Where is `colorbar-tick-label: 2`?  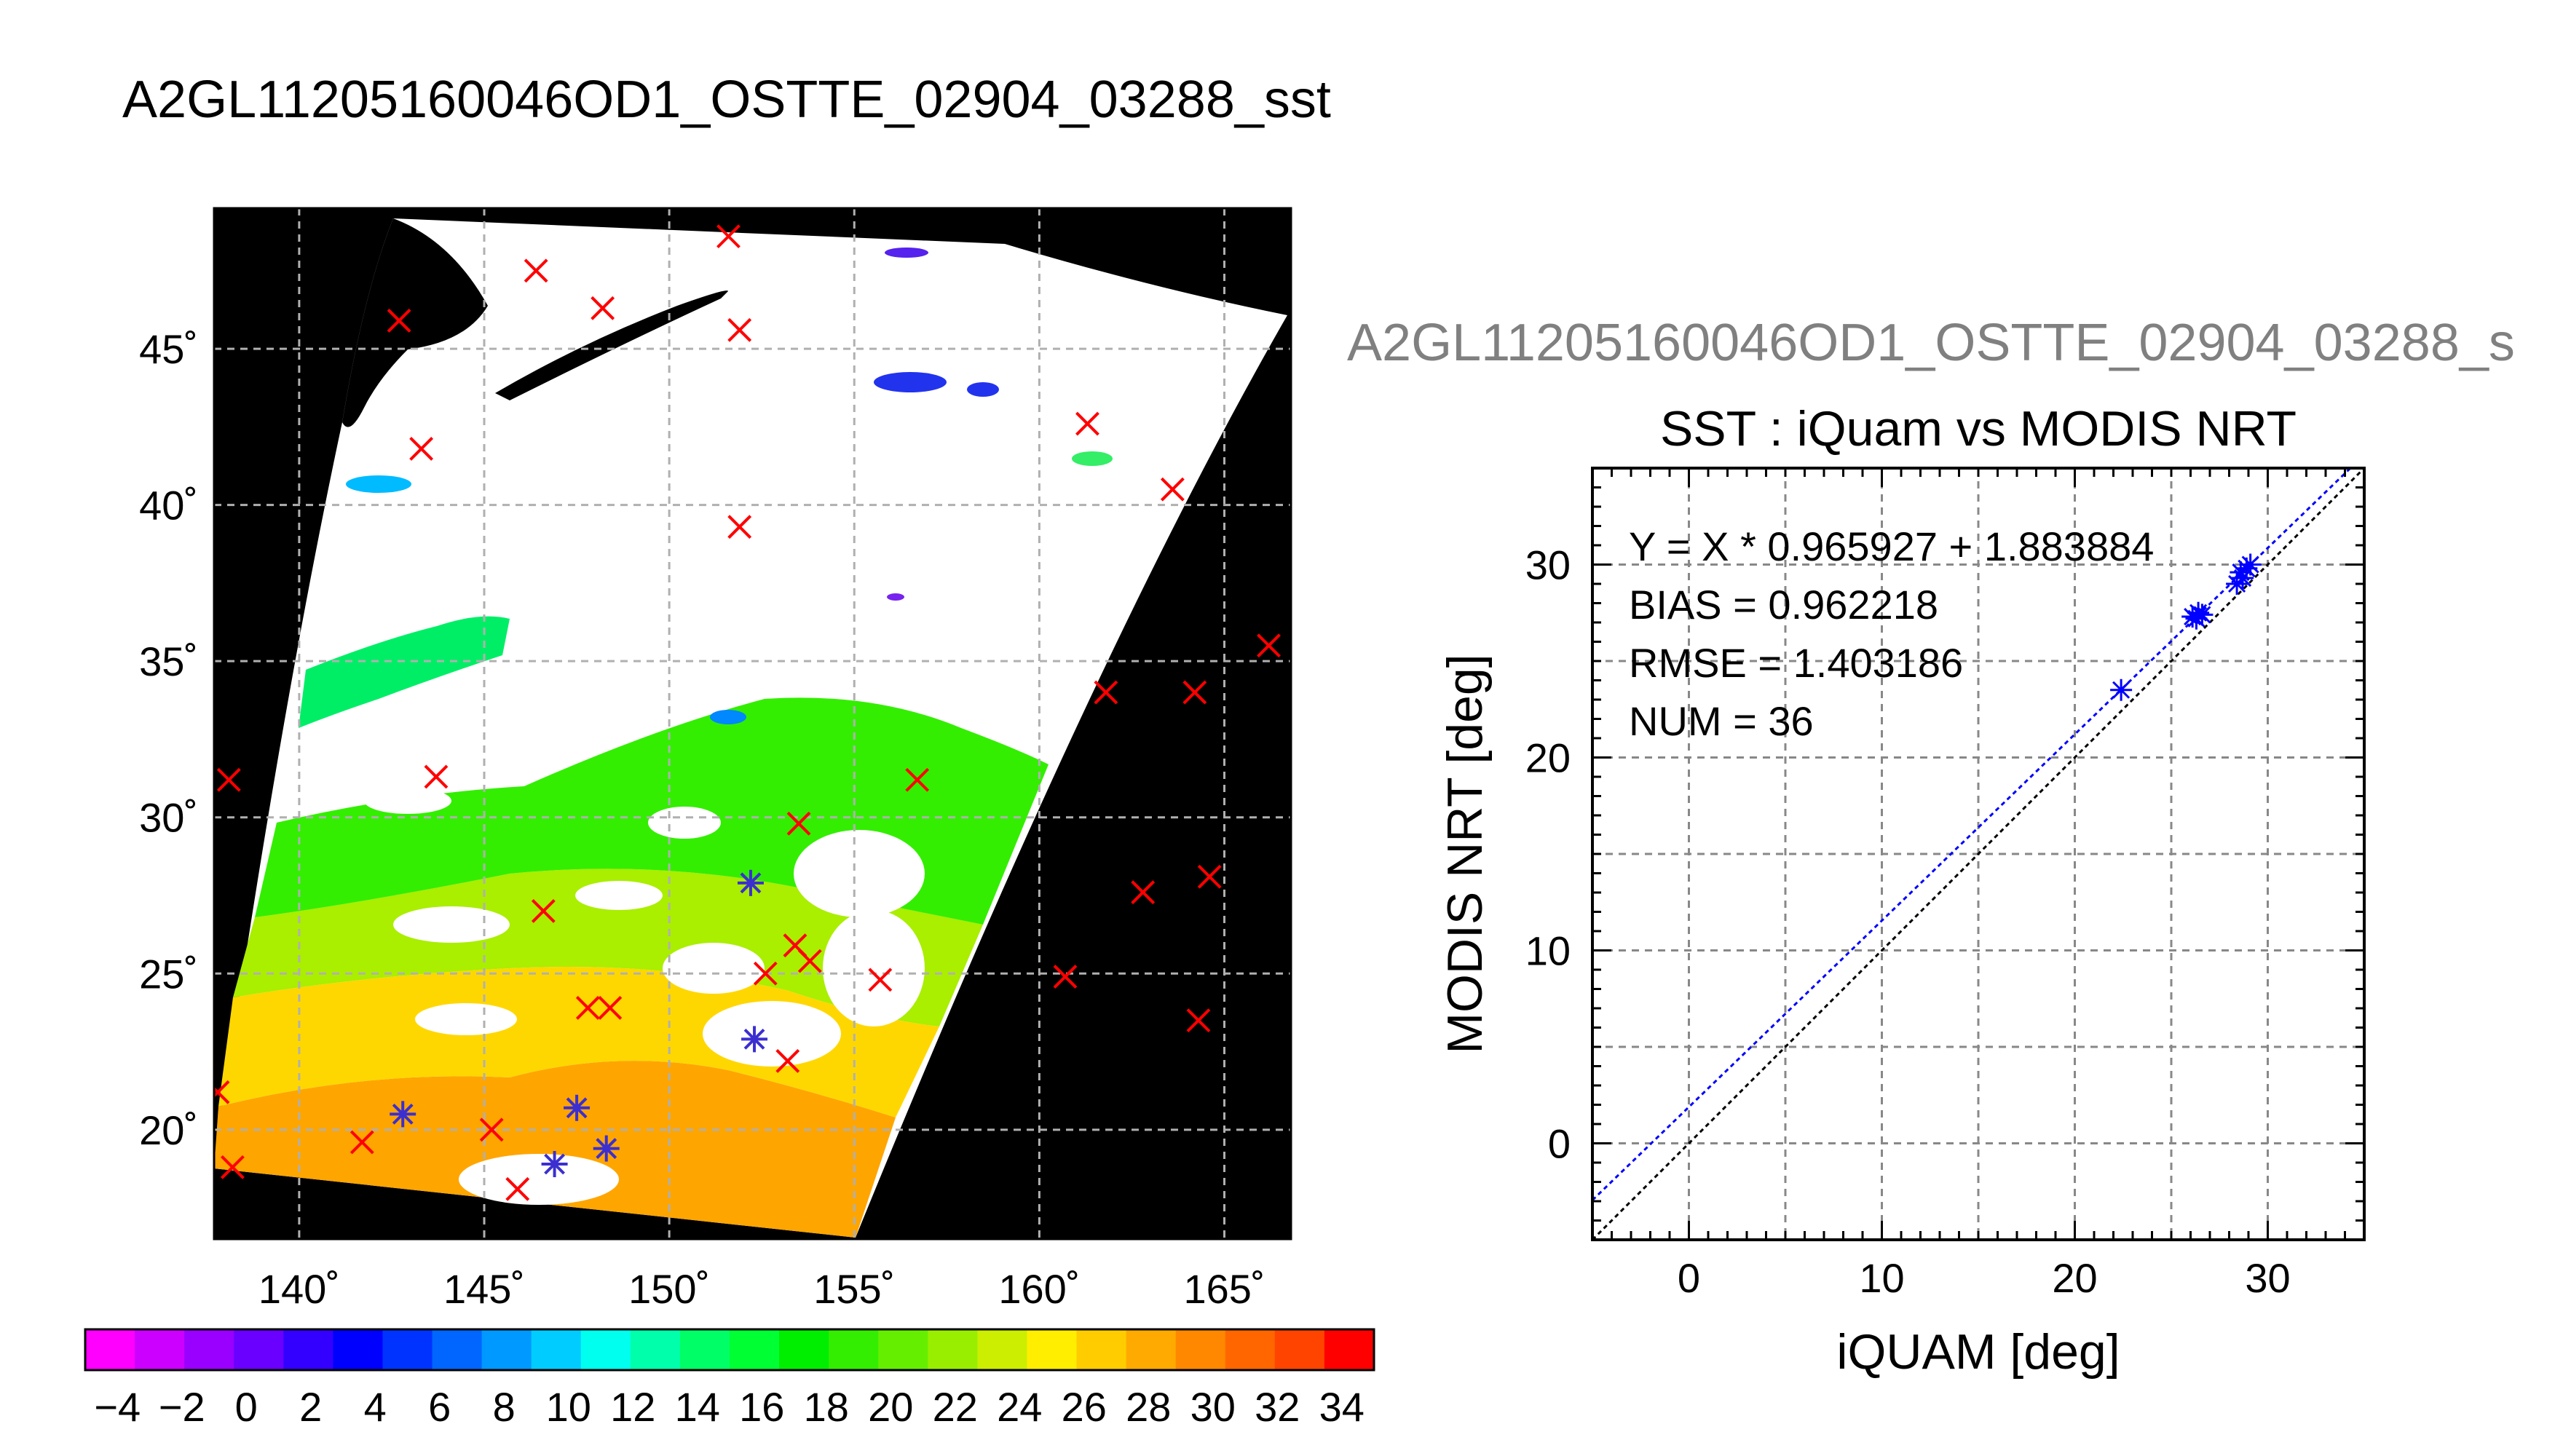
colorbar-tick-label: 2 is located at coordinates (310, 1407).